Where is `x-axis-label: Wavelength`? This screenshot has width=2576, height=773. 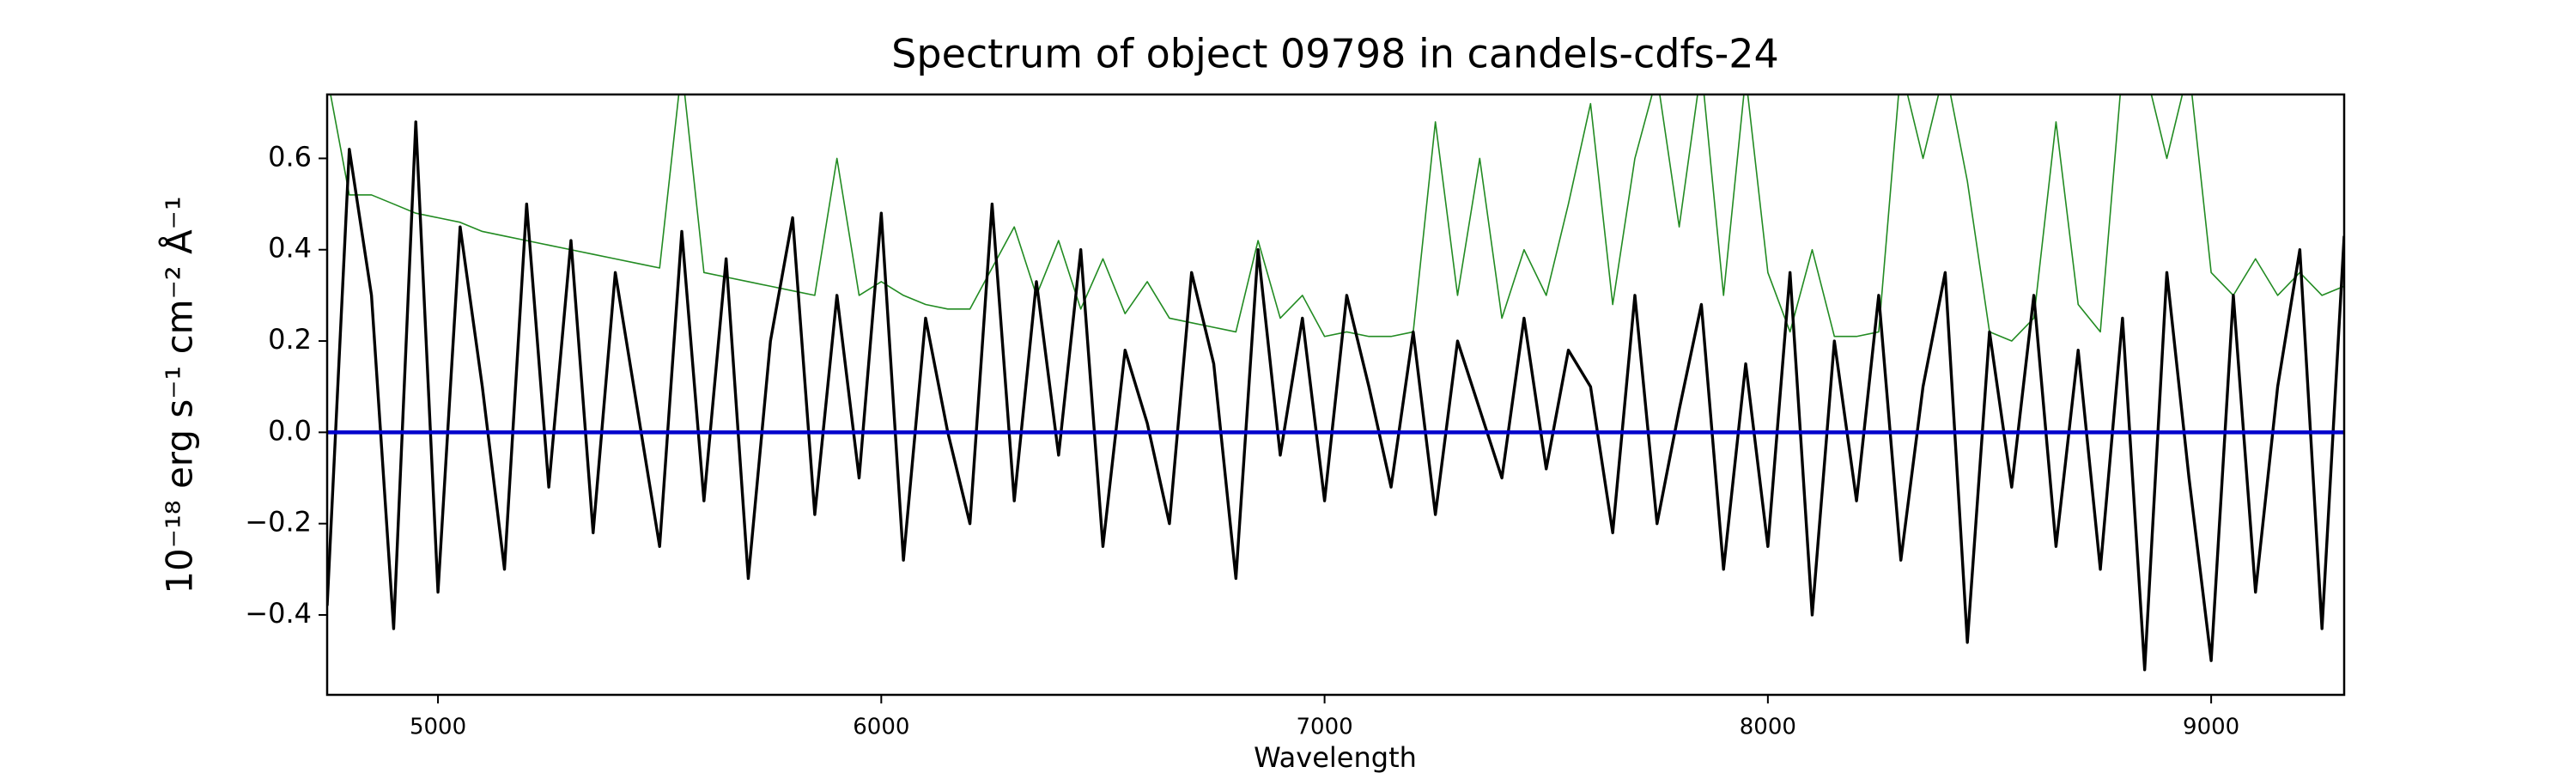 x-axis-label: Wavelength is located at coordinates (1335, 757).